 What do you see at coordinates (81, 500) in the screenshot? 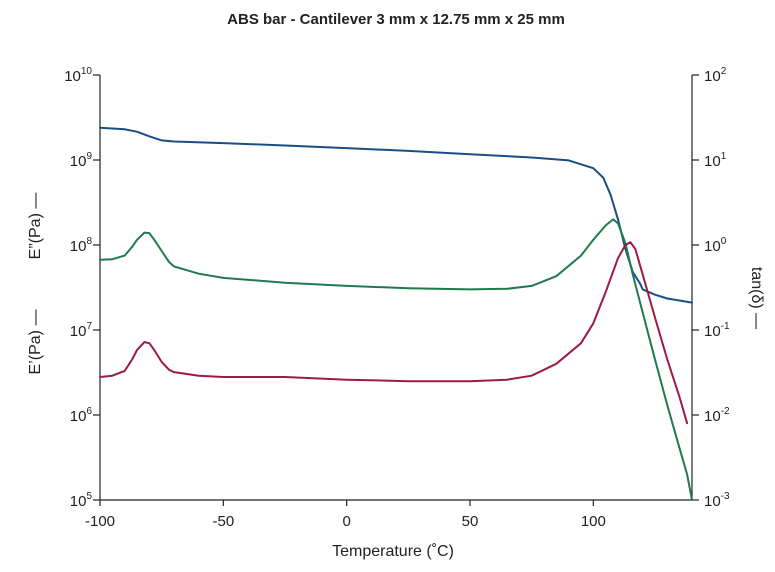
I see `log-tick-label: 10⁵` at bounding box center [81, 500].